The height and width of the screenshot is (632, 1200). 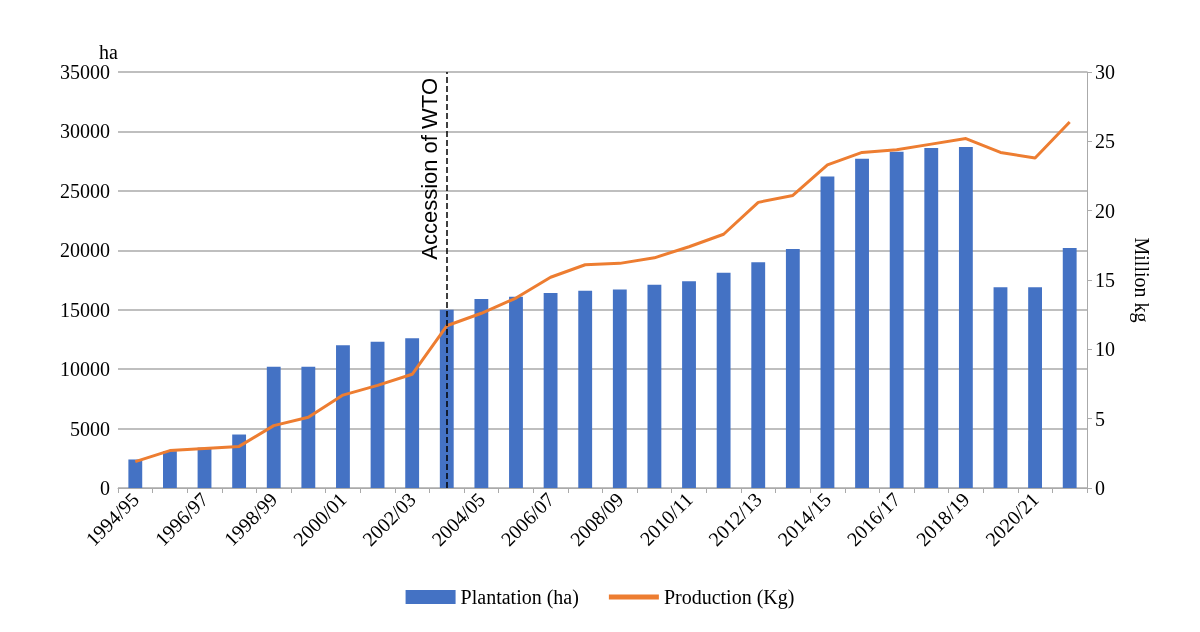 What do you see at coordinates (85, 309) in the screenshot?
I see `y-tick-label: 15000` at bounding box center [85, 309].